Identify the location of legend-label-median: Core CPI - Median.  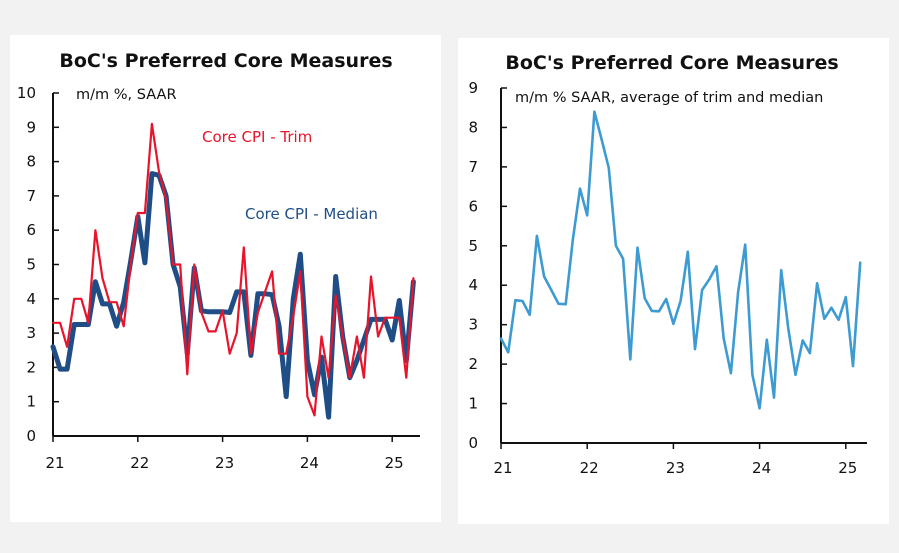
(311, 214).